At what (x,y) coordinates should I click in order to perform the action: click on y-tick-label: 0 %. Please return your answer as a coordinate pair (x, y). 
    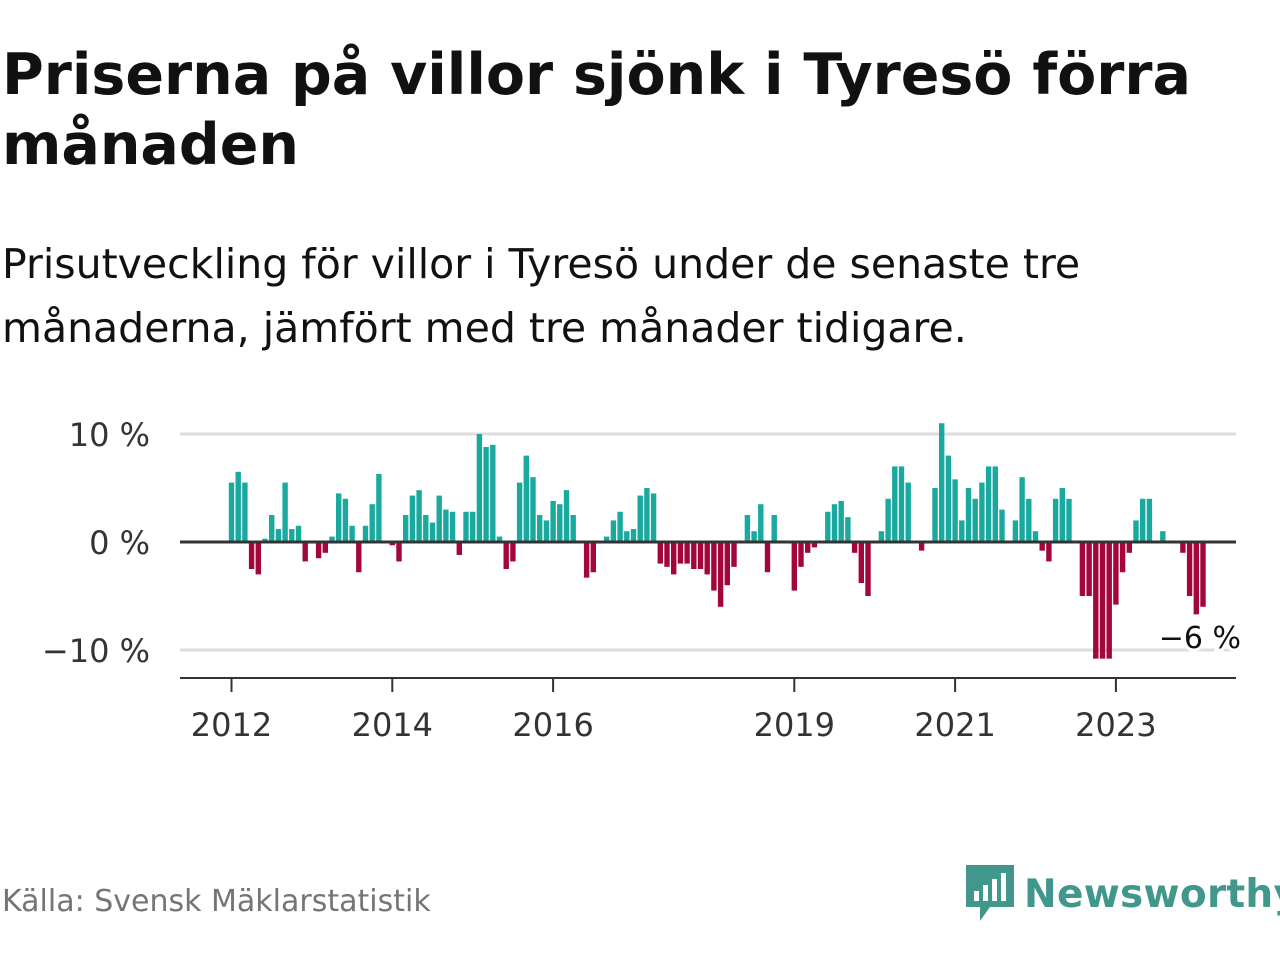
    Looking at the image, I should click on (119, 543).